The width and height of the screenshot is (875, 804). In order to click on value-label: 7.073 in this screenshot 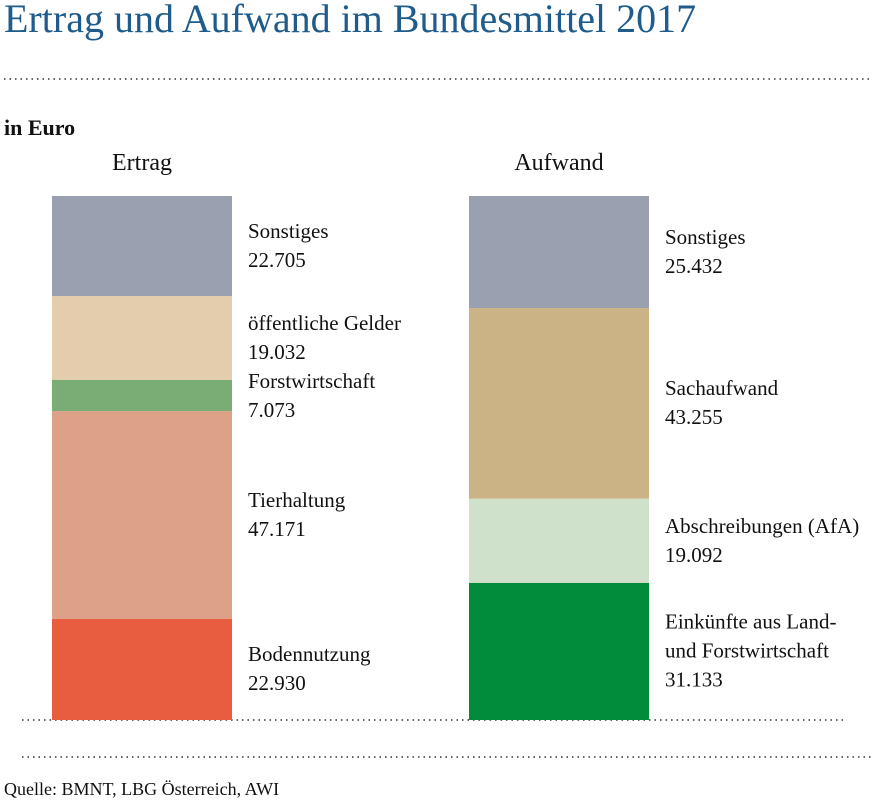, I will do `click(272, 409)`.